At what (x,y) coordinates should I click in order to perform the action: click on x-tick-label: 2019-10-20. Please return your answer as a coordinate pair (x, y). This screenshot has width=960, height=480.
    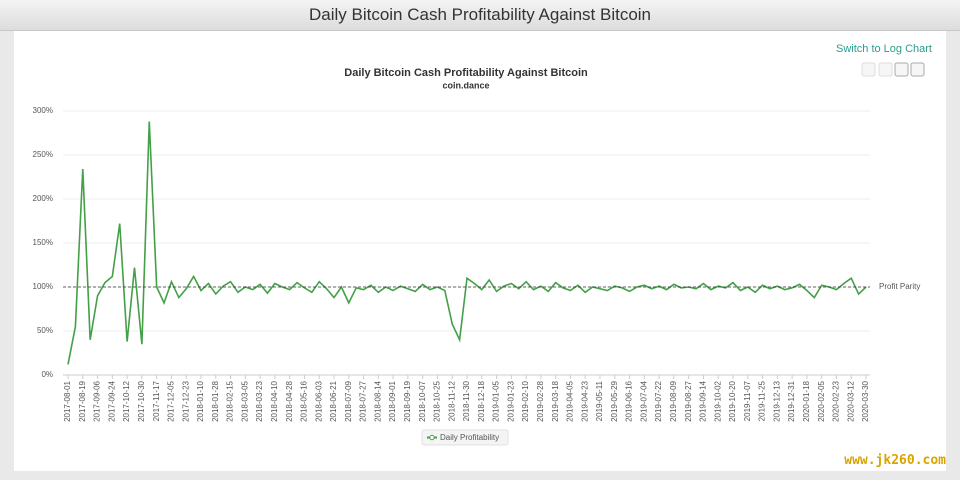
    Looking at the image, I should click on (732, 400).